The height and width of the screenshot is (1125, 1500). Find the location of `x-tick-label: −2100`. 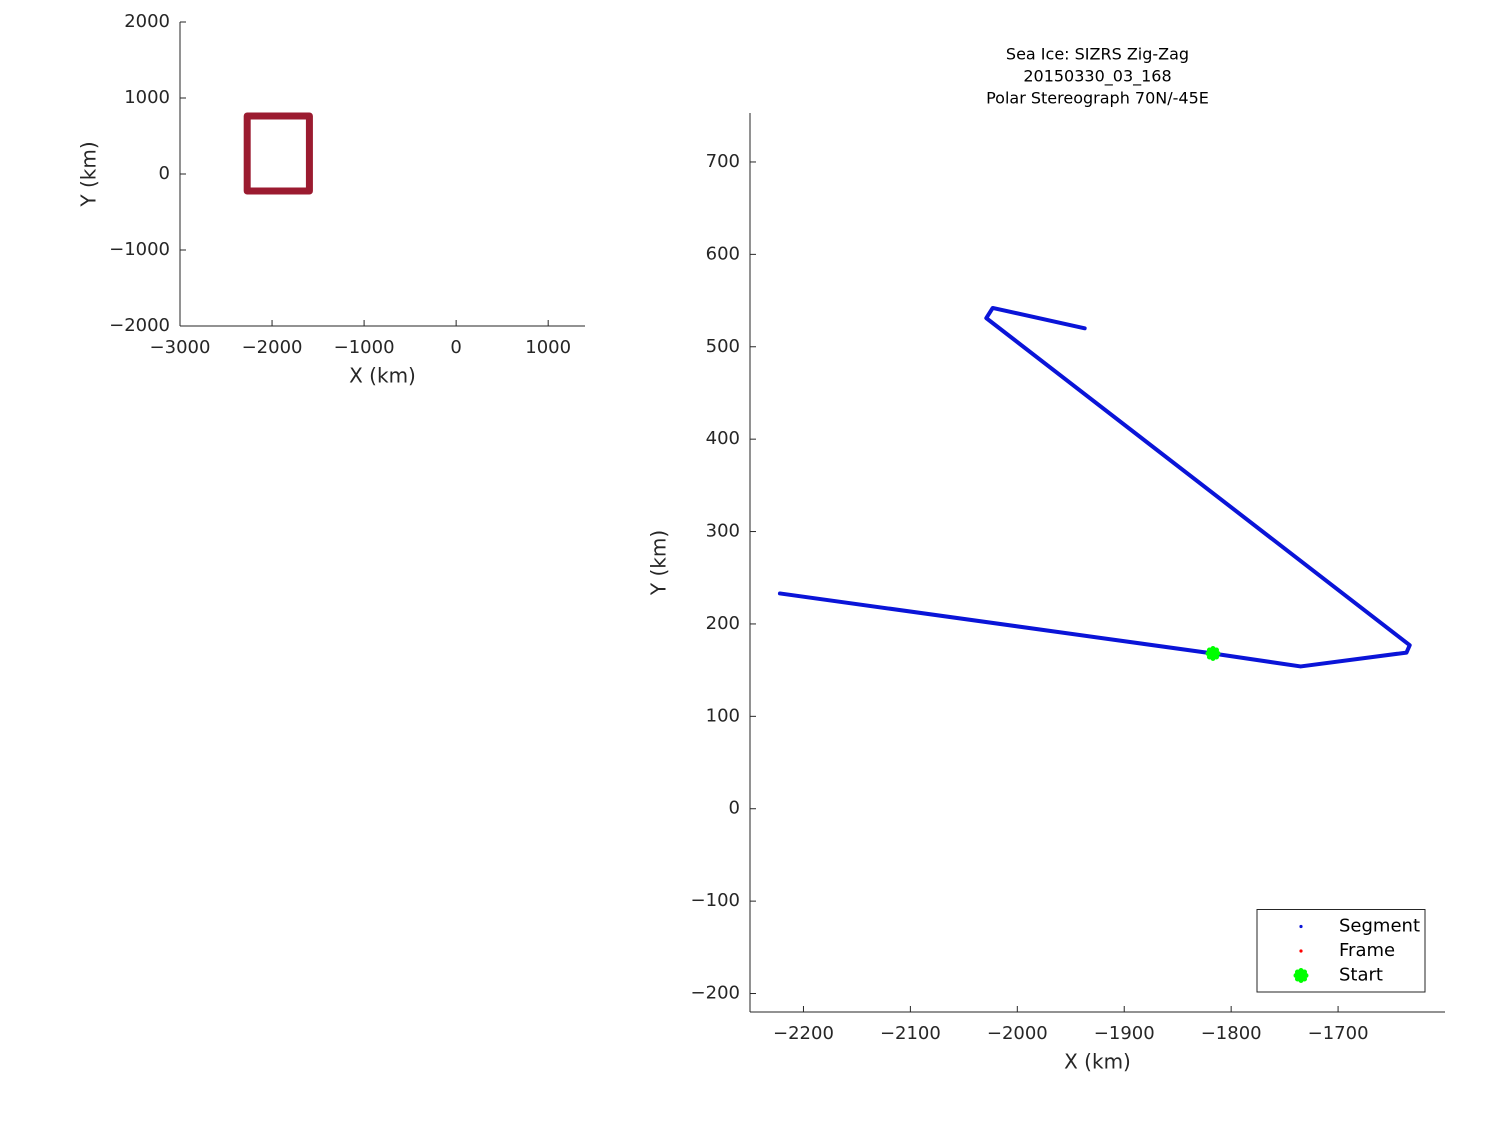

x-tick-label: −2100 is located at coordinates (910, 1033).